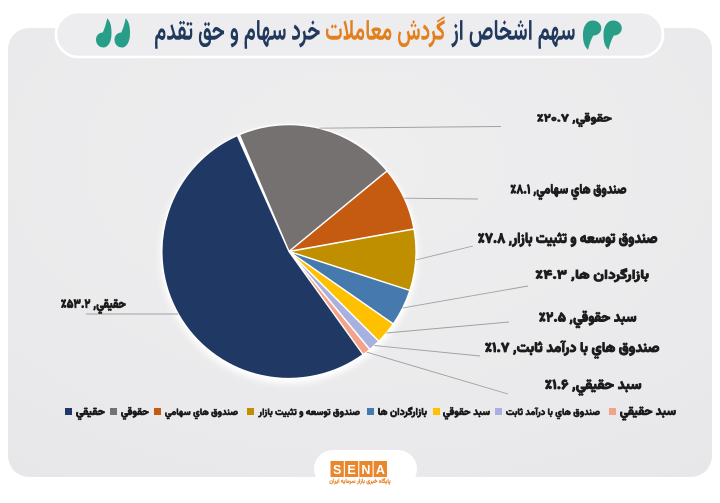 The width and height of the screenshot is (720, 503). Describe the element at coordinates (380, 470) in the screenshot. I see `svg-text: A` at that location.